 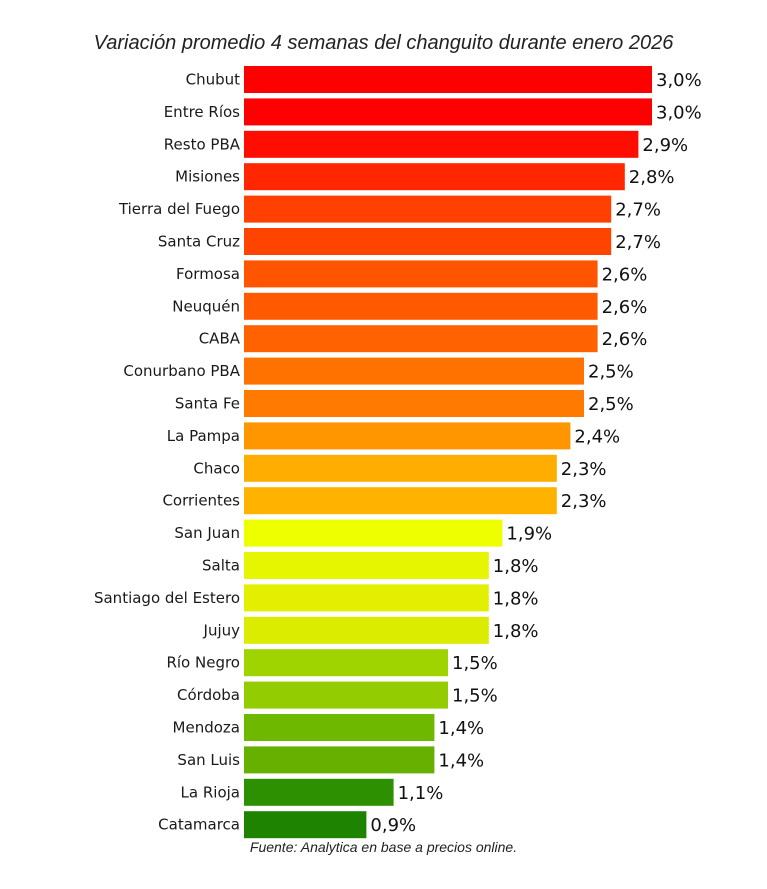 What do you see at coordinates (221, 566) in the screenshot?
I see `category-label: Salta` at bounding box center [221, 566].